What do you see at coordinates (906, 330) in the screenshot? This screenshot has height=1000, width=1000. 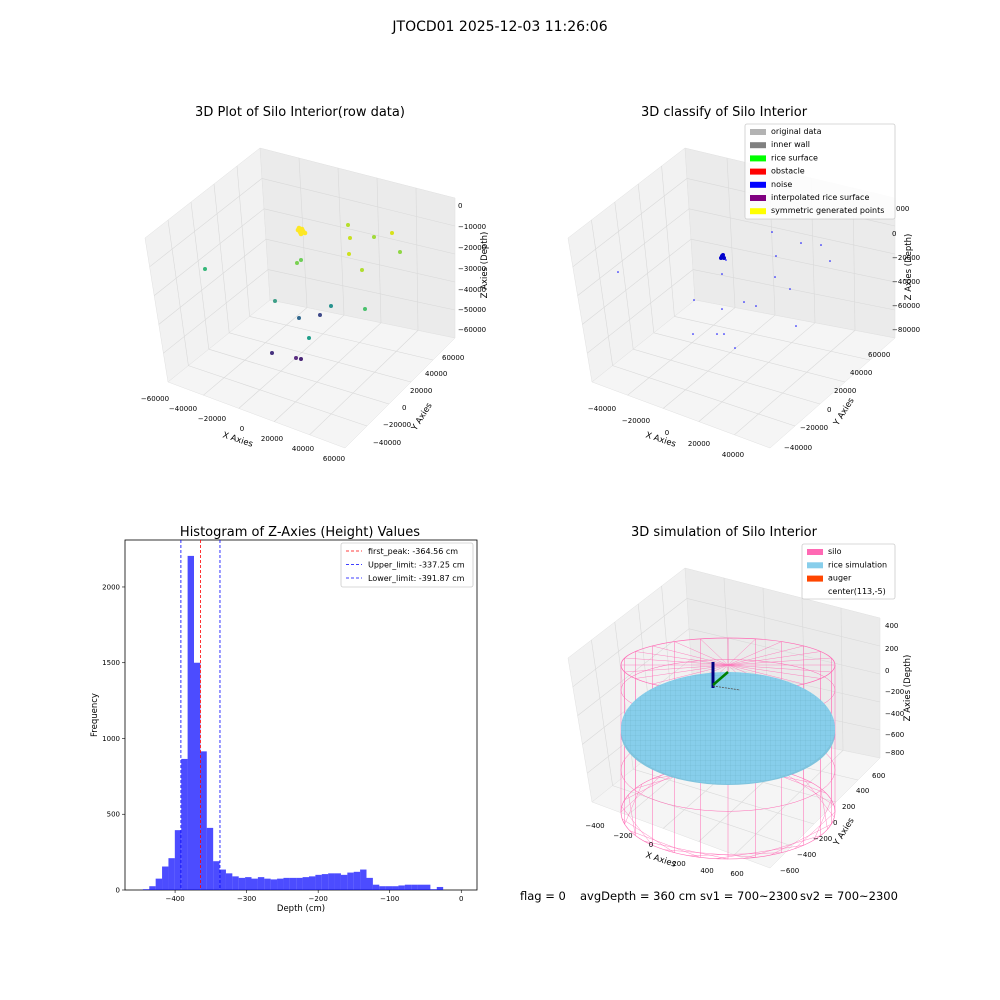 I see `p2-ztick: −80000` at bounding box center [906, 330].